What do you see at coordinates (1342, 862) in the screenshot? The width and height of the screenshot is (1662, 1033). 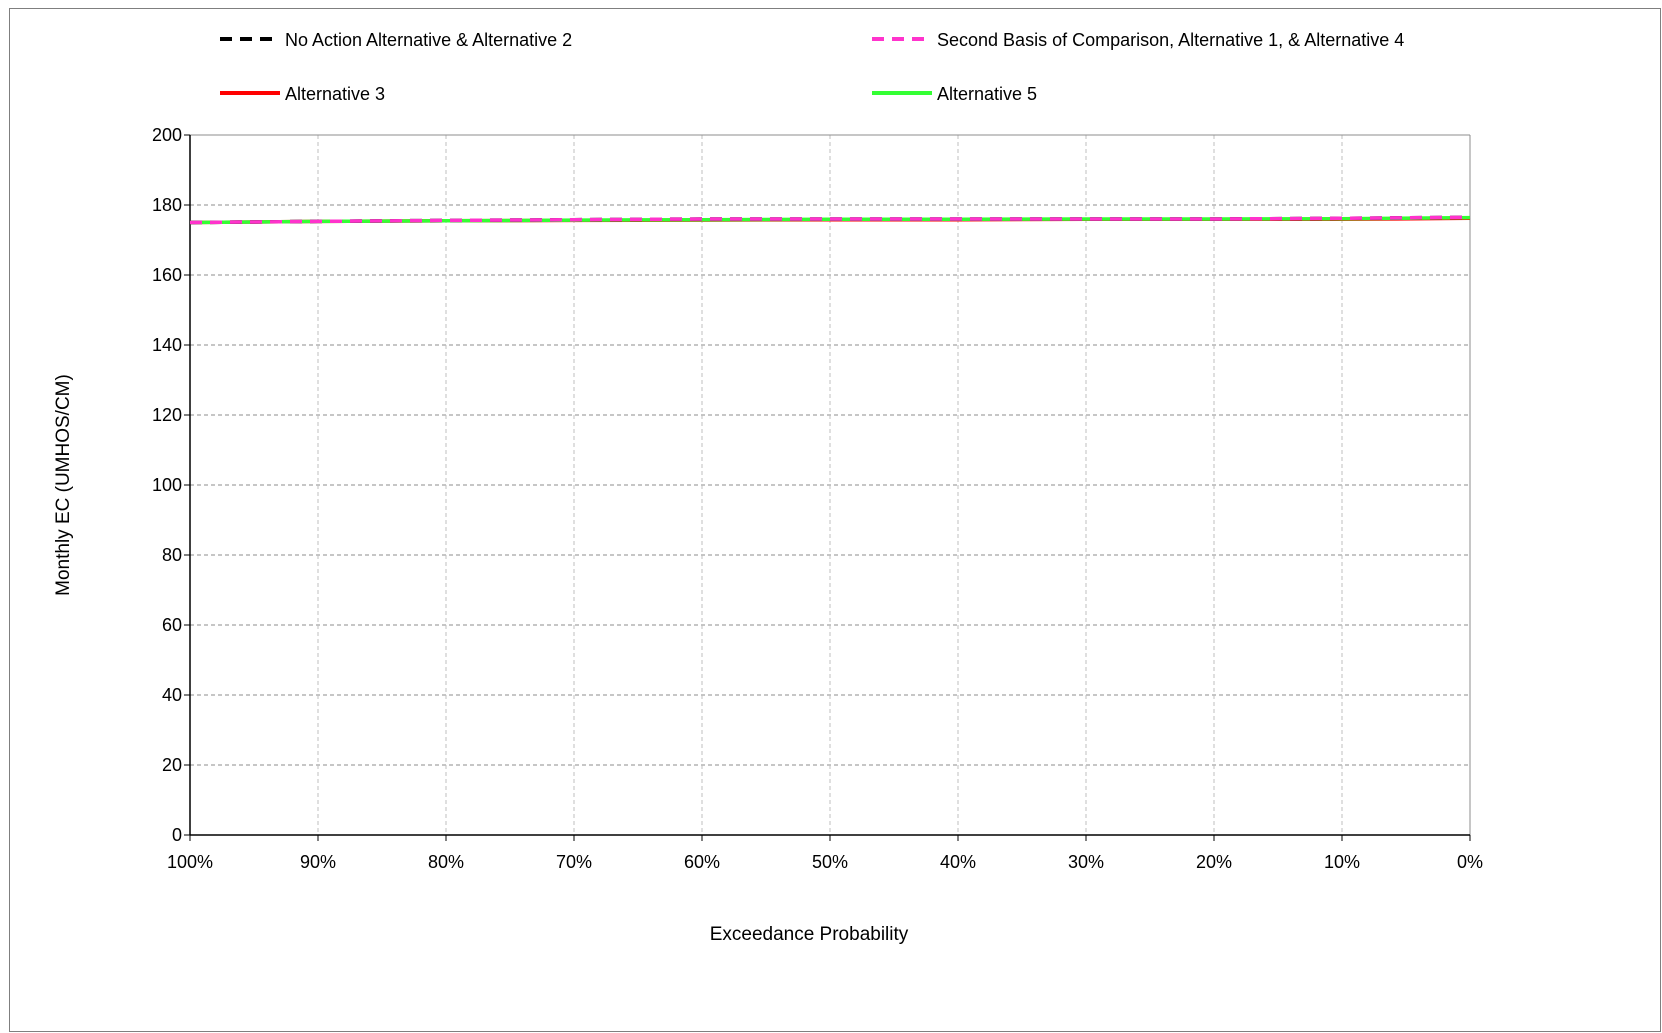 I see `x-tick-label: 10%` at bounding box center [1342, 862].